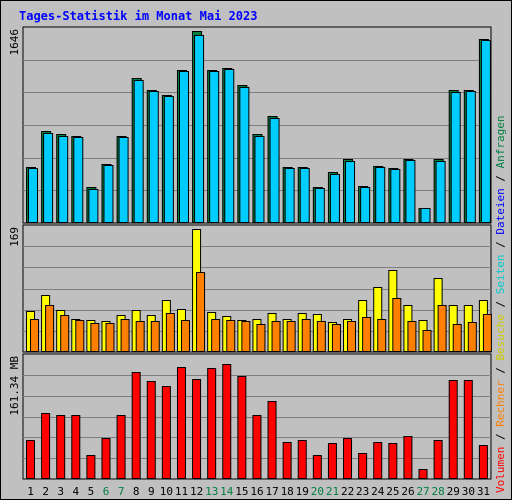 Image resolution: width=512 pixels, height=500 pixels. I want to click on day-label: 18, so click(287, 491).